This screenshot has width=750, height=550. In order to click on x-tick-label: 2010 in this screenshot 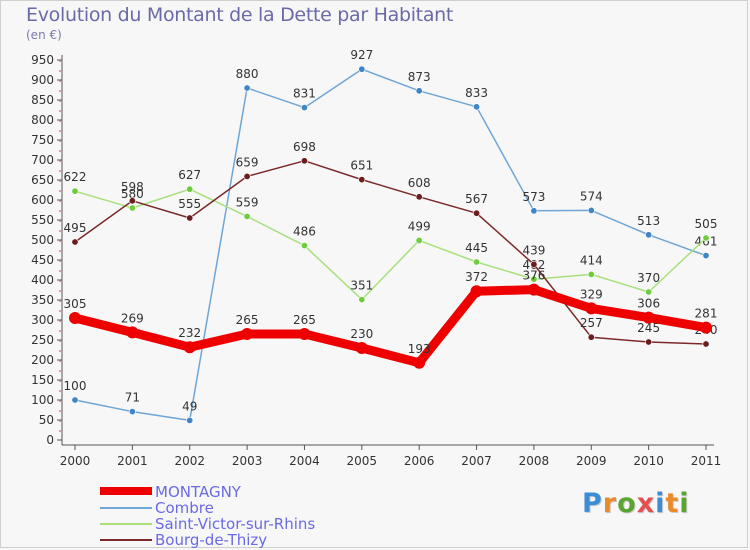, I will do `click(648, 461)`.